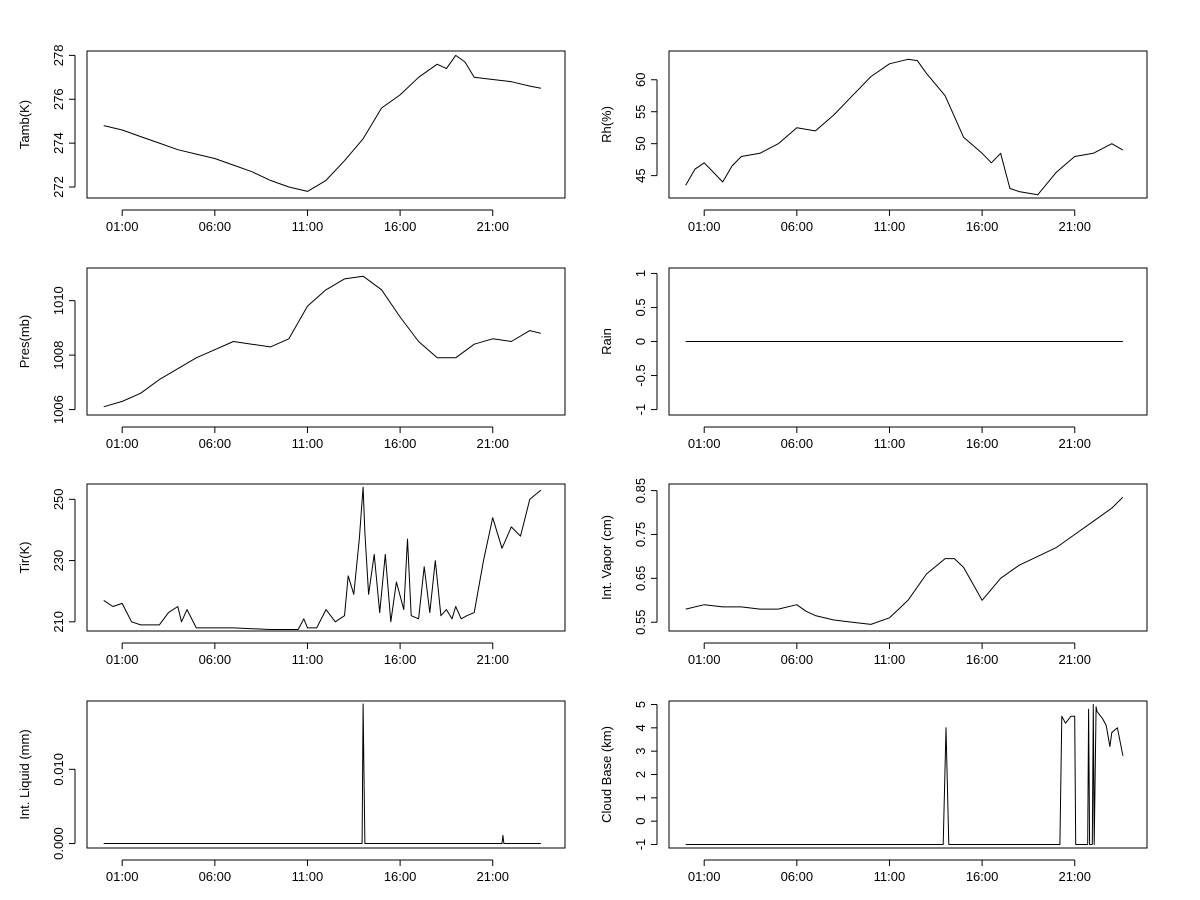 The width and height of the screenshot is (1200, 900). I want to click on y-tick-label: -0.5, so click(640, 375).